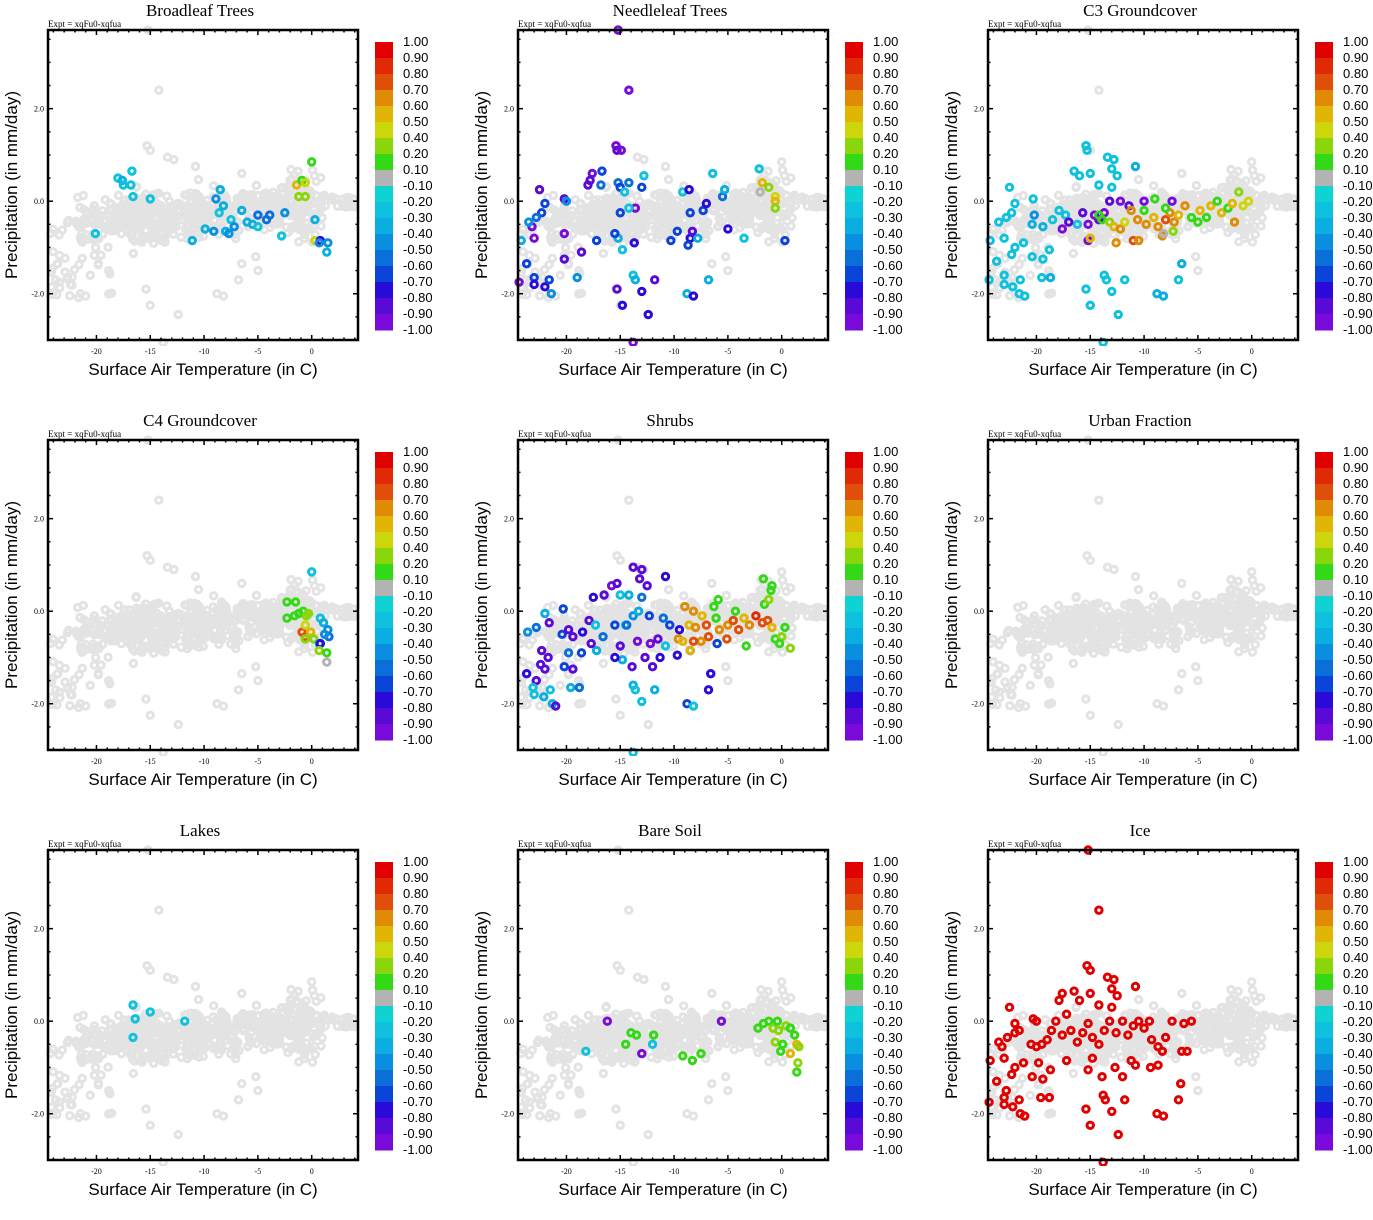 Image resolution: width=1373 pixels, height=1220 pixels. I want to click on colorbar-label: -0.70, so click(418, 691).